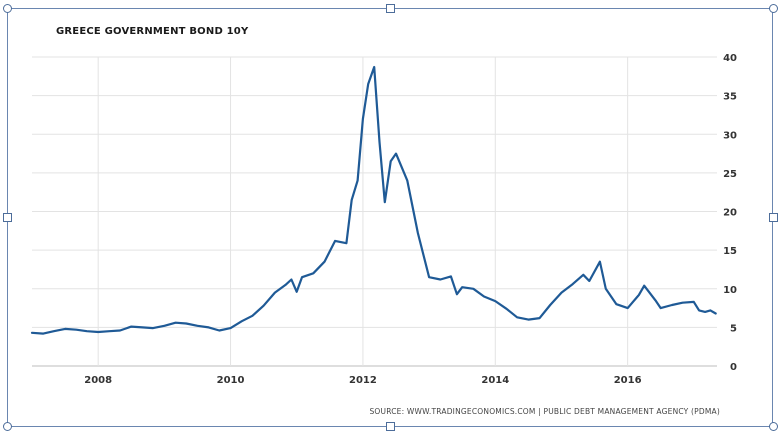 This screenshot has height=434, width=780. What do you see at coordinates (730, 58) in the screenshot?
I see `y-tick-label: 40` at bounding box center [730, 58].